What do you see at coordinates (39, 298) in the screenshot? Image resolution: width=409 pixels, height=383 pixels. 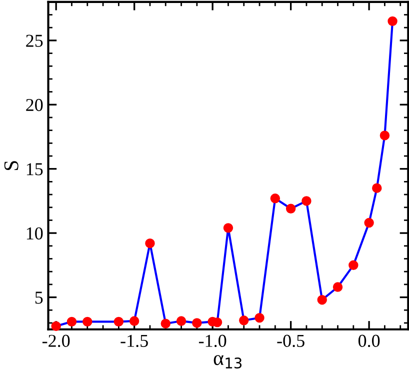 I see `y-tick-label: 5` at bounding box center [39, 298].